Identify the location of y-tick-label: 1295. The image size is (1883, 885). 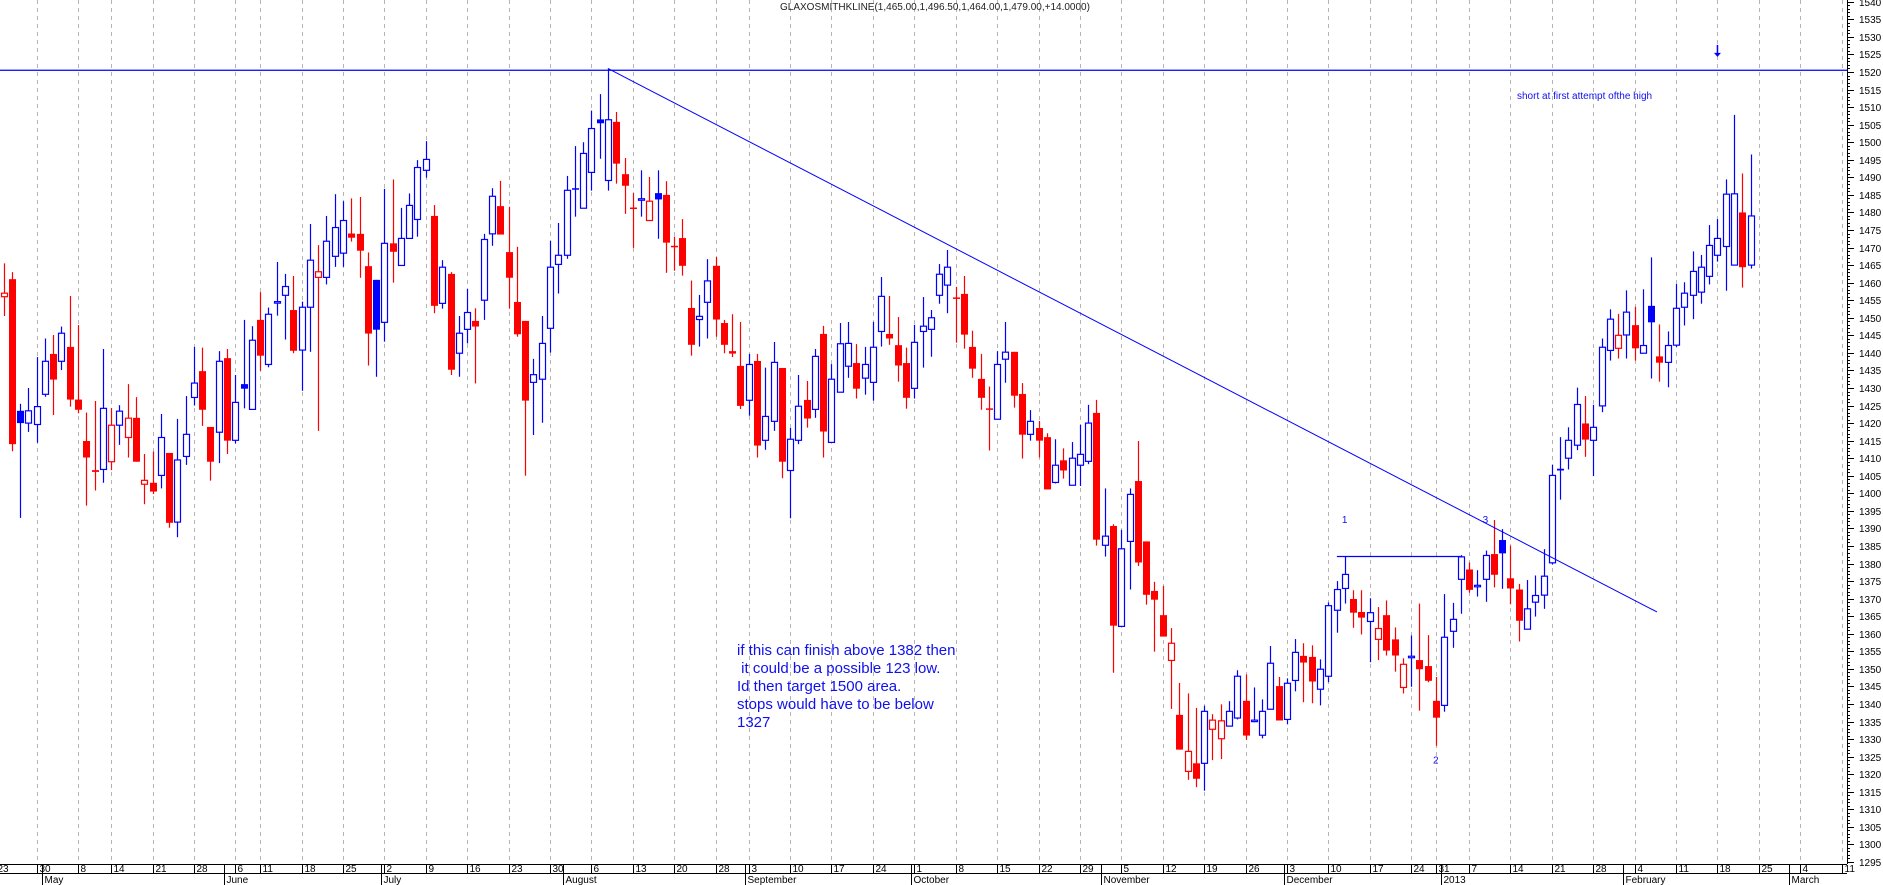
(1870, 863).